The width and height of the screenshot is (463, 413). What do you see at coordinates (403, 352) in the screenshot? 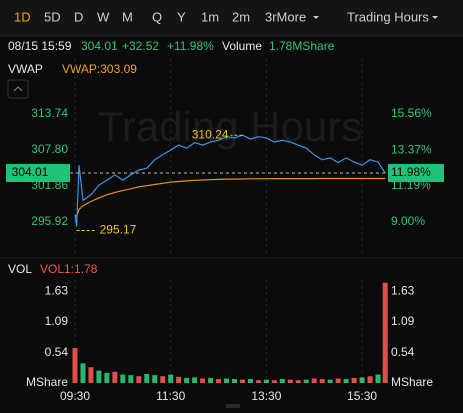
I see `y-tick-label-right: 0.54` at bounding box center [403, 352].